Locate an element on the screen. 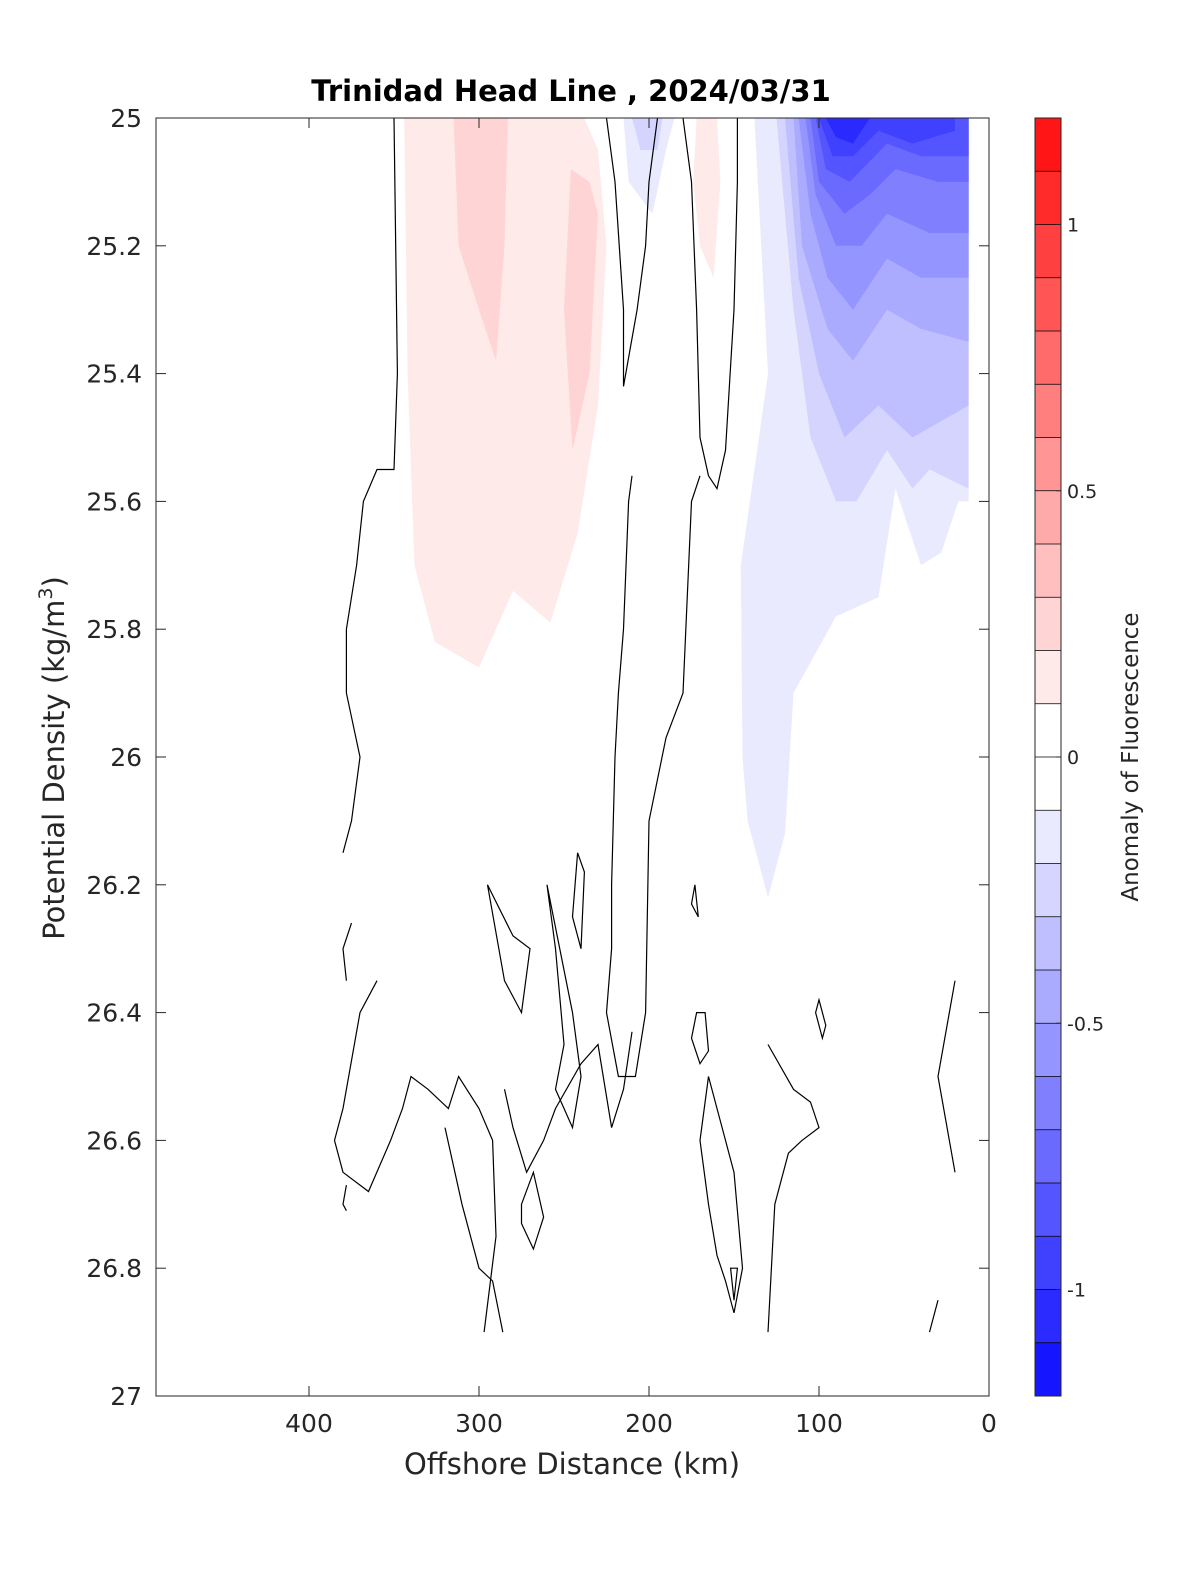  x-axis-title: Offshore Distance (km) is located at coordinates (572, 1464).